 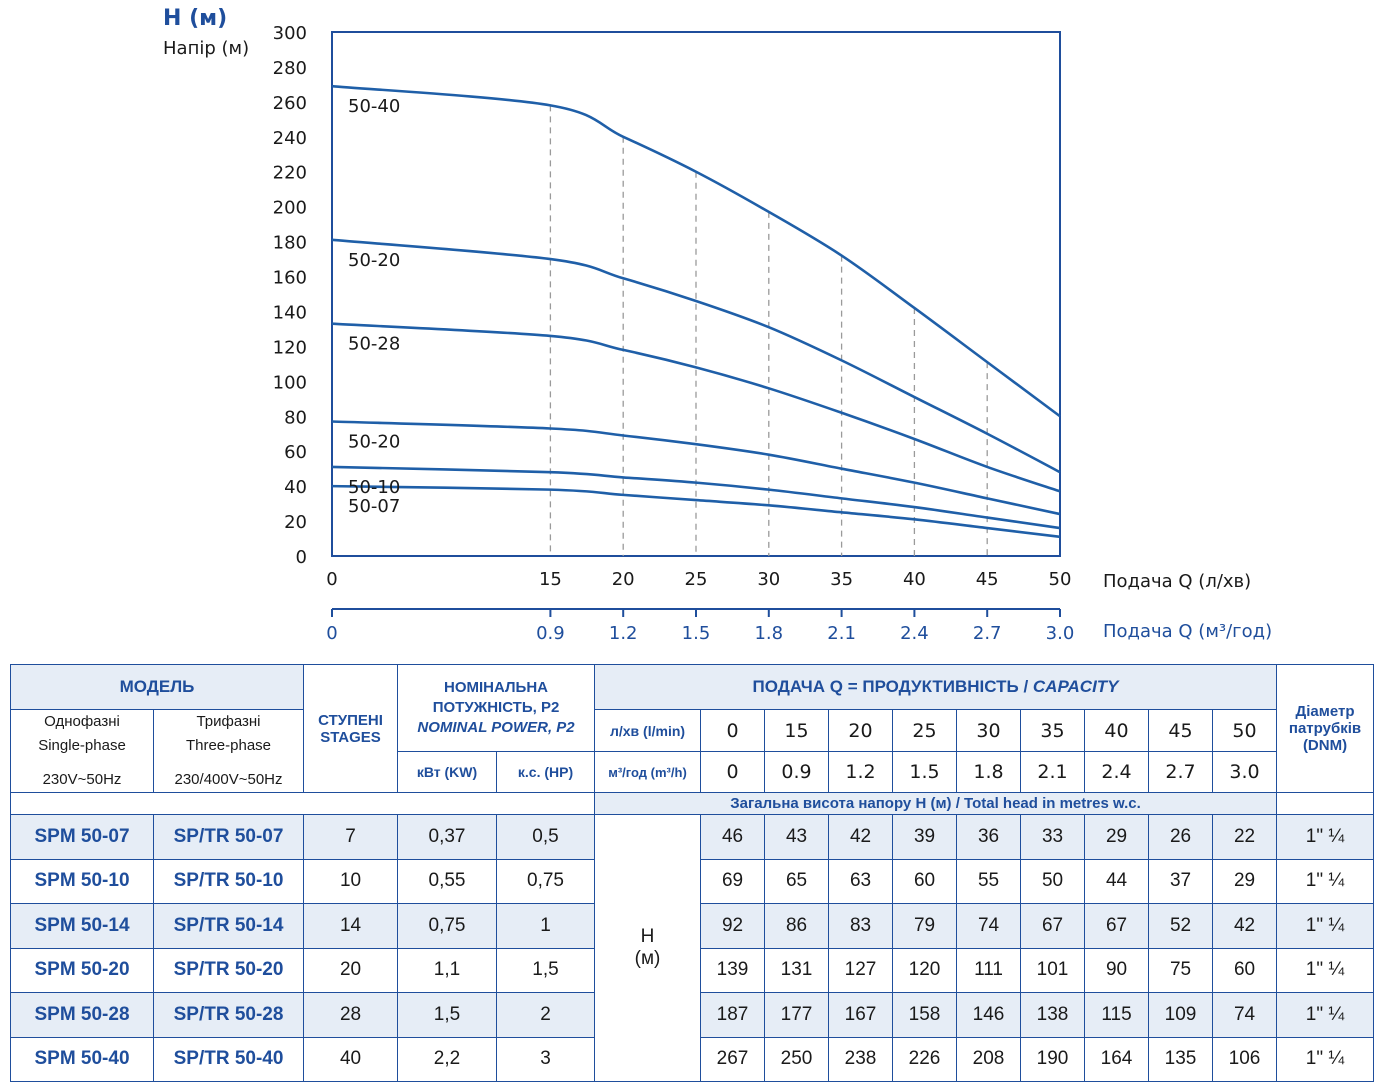 What do you see at coordinates (861, 926) in the screenshot?
I see `head-value-cell: 83` at bounding box center [861, 926].